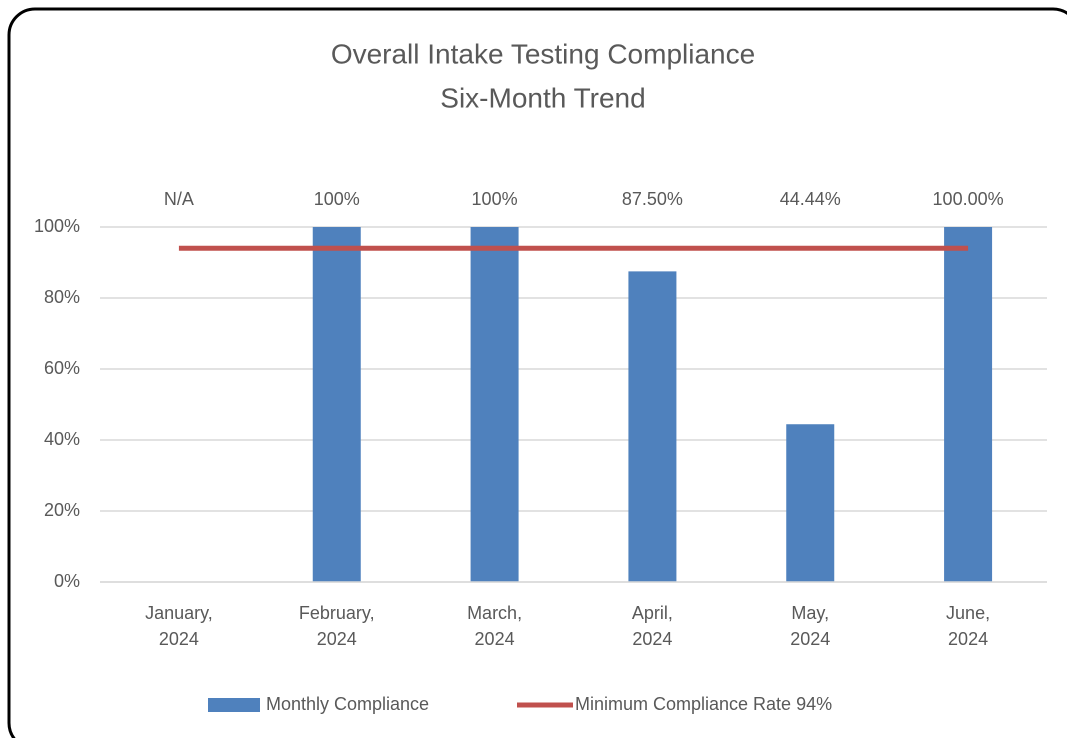  Describe the element at coordinates (652, 626) in the screenshot. I see `x-tick-label: April, 2024` at that location.